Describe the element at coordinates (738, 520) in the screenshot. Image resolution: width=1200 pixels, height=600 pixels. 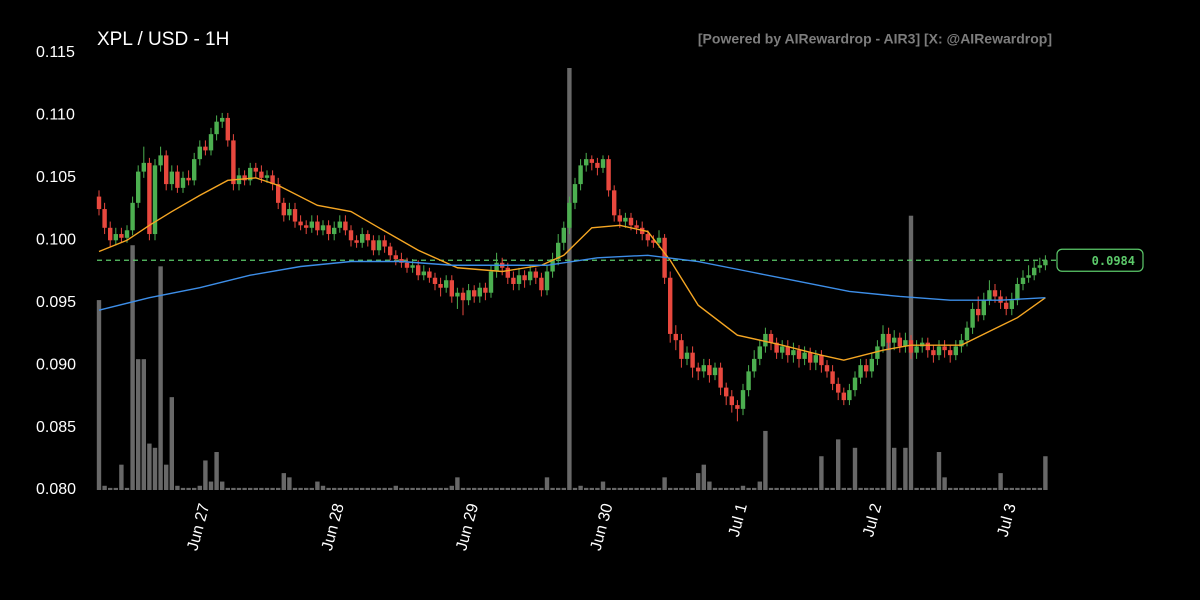
I see `x-tick-label: Jul 1` at that location.